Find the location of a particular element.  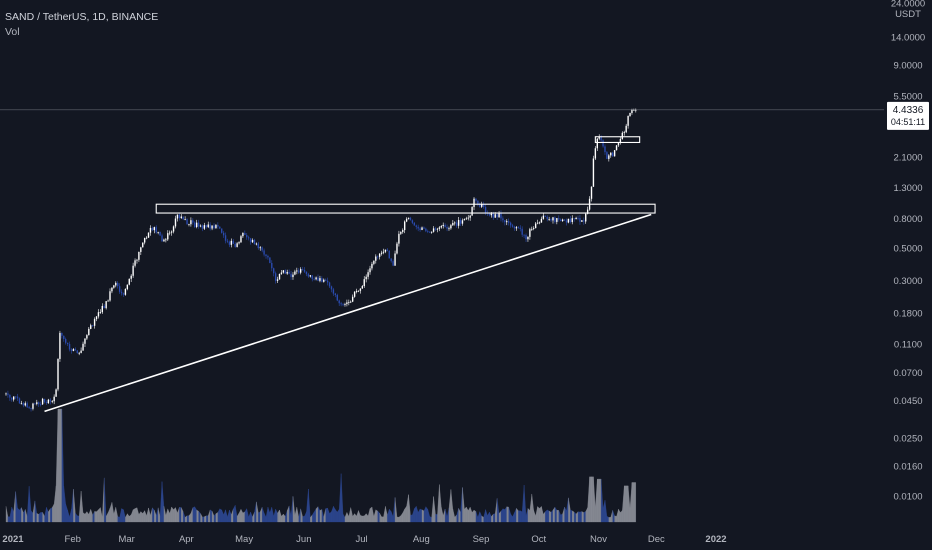

time-tick-label: Aug is located at coordinates (421, 539).